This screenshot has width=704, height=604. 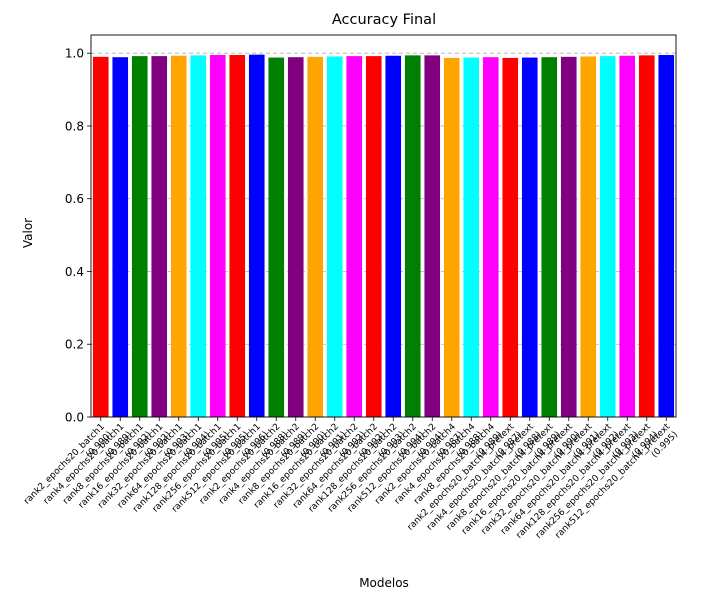 I want to click on y-tick-label: 0.0, so click(x=74, y=418).